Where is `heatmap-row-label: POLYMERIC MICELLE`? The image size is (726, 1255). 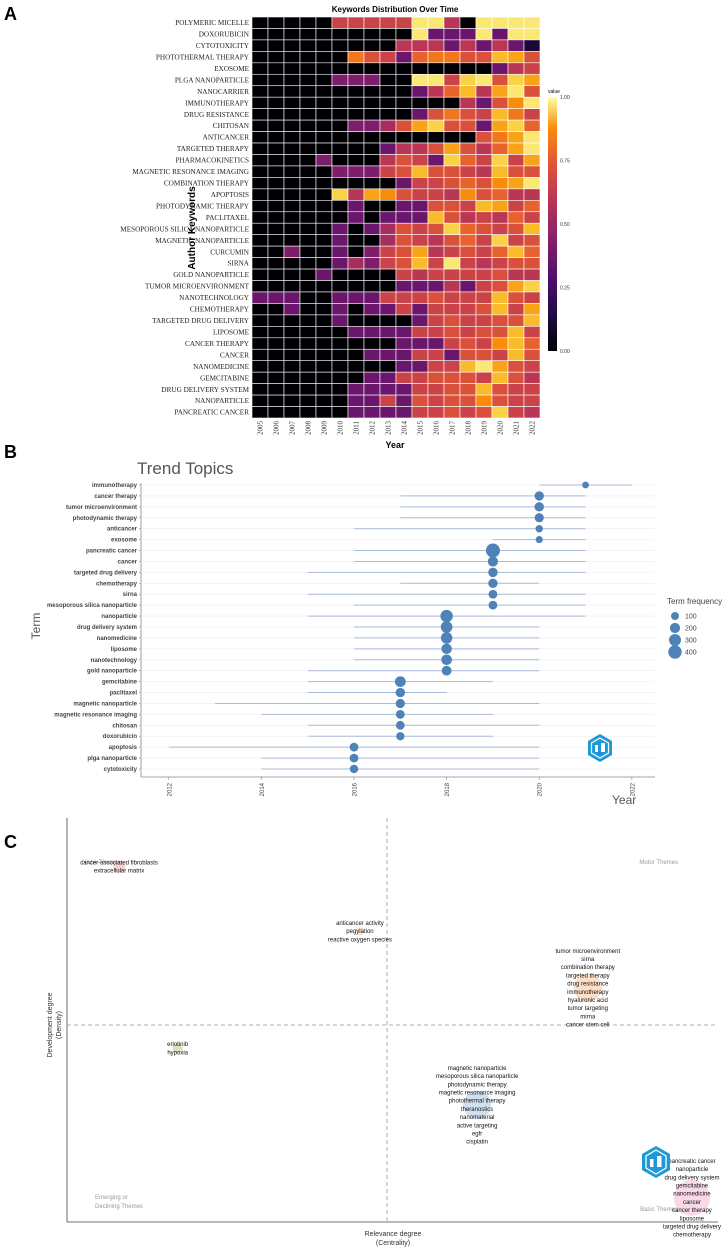
heatmap-row-label: POLYMERIC MICELLE is located at coordinates (212, 23).